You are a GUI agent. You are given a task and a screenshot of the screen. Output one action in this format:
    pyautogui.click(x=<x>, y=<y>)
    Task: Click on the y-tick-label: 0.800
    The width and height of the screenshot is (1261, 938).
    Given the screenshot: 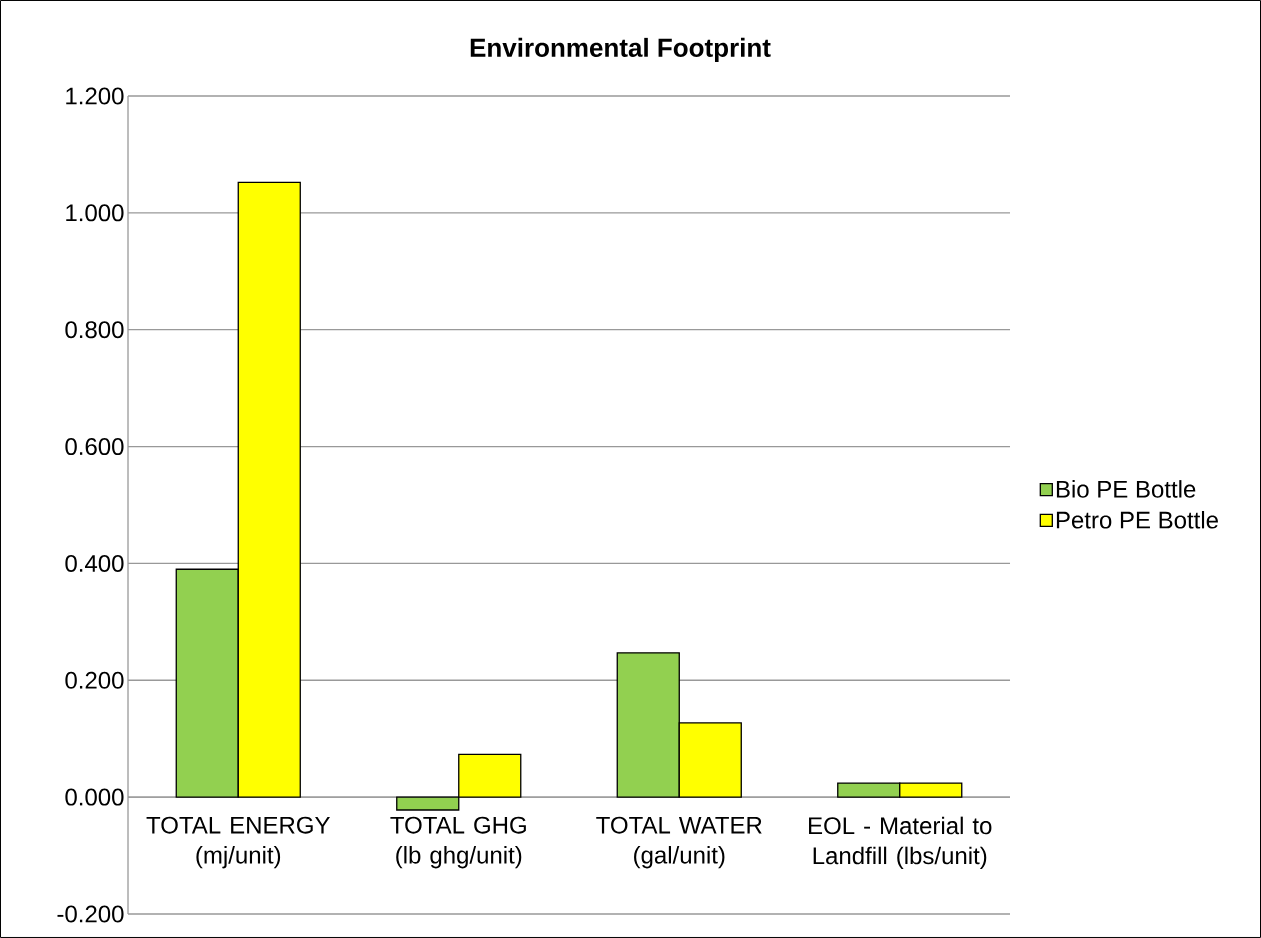 What is the action you would take?
    pyautogui.click(x=94, y=330)
    